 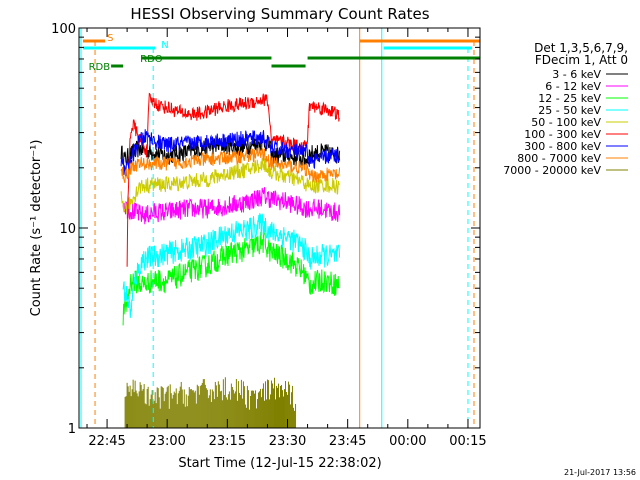 I want to click on legend-header-line-1: Det 1,3,5,6,7,9,, so click(x=581, y=48).